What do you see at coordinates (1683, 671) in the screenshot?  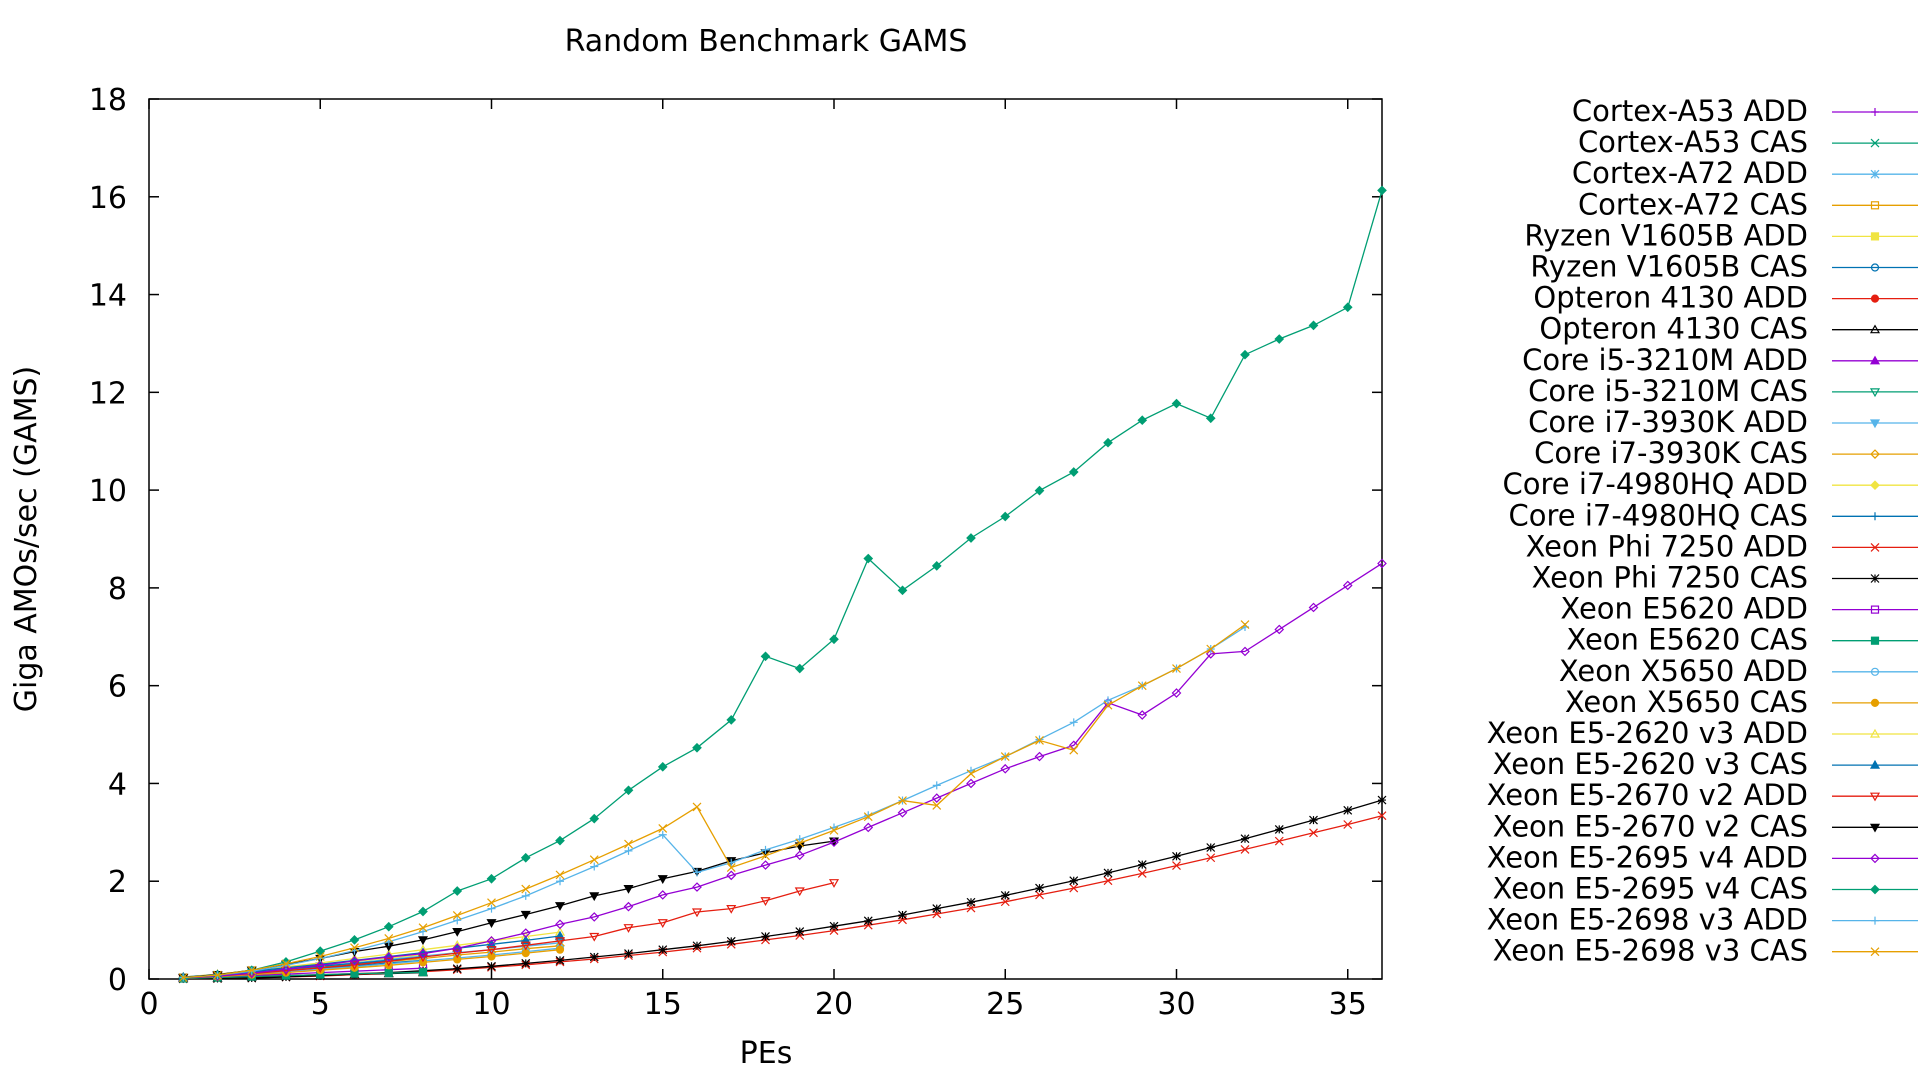 I see `legend-label: Xeon X5650 ADD` at bounding box center [1683, 671].